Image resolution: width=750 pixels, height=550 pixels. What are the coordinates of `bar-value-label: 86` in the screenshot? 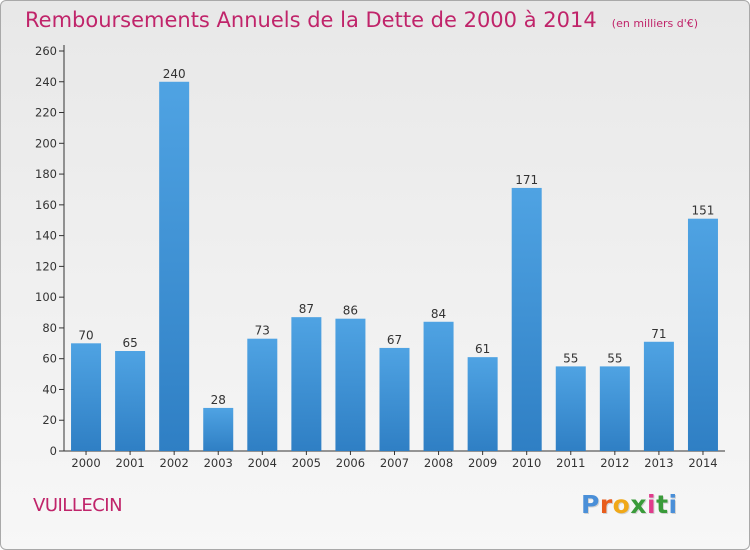 It's located at (350, 311).